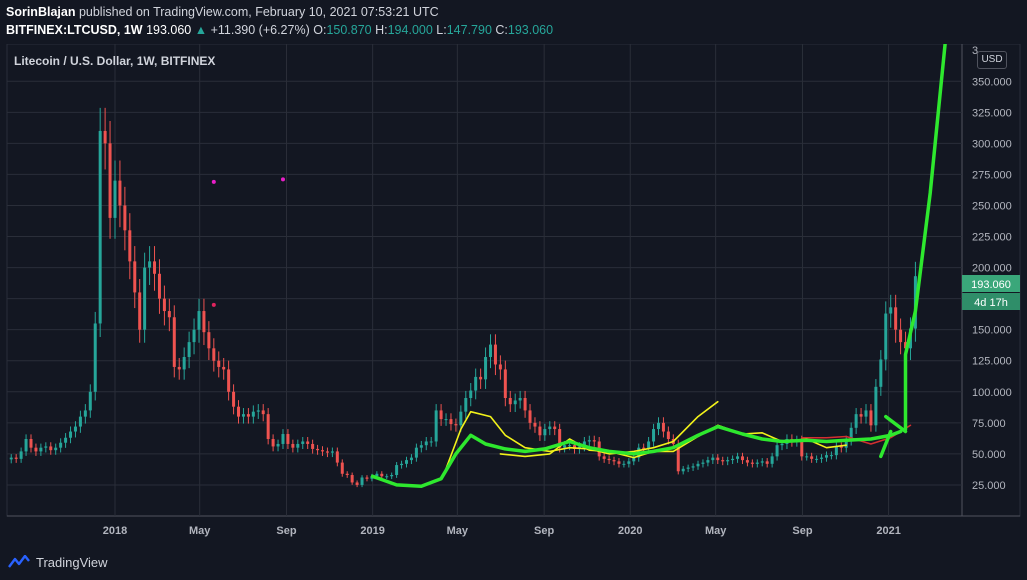 This screenshot has height=580, width=1027. I want to click on green-drawing, so click(925, 237).